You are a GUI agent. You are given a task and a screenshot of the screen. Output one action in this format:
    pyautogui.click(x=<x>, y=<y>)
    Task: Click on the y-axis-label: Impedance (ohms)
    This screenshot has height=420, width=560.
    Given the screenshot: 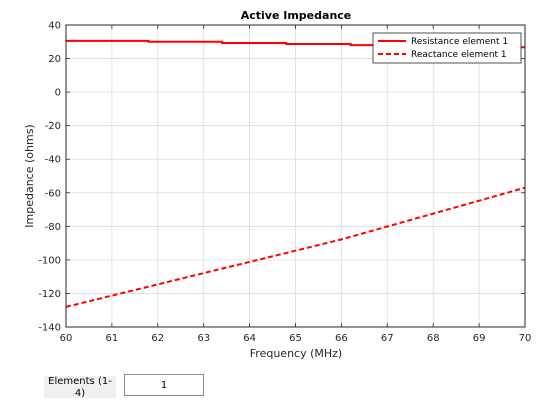 What is the action you would take?
    pyautogui.click(x=29, y=175)
    